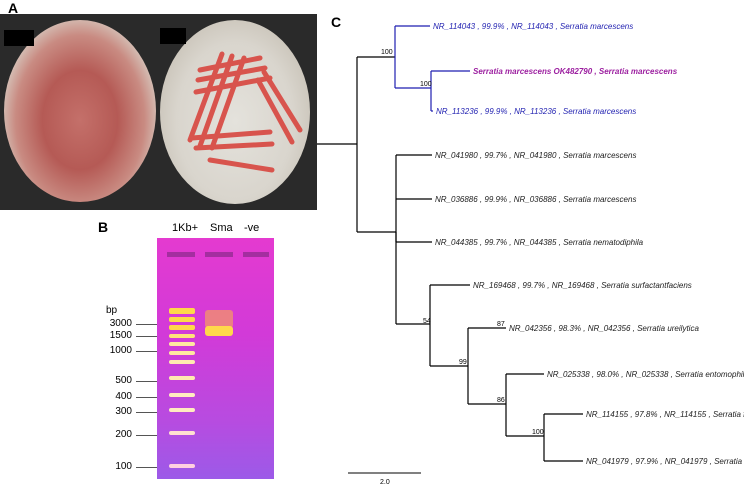 This screenshot has height=488, width=744. I want to click on petri-dish-streak, so click(235, 112).